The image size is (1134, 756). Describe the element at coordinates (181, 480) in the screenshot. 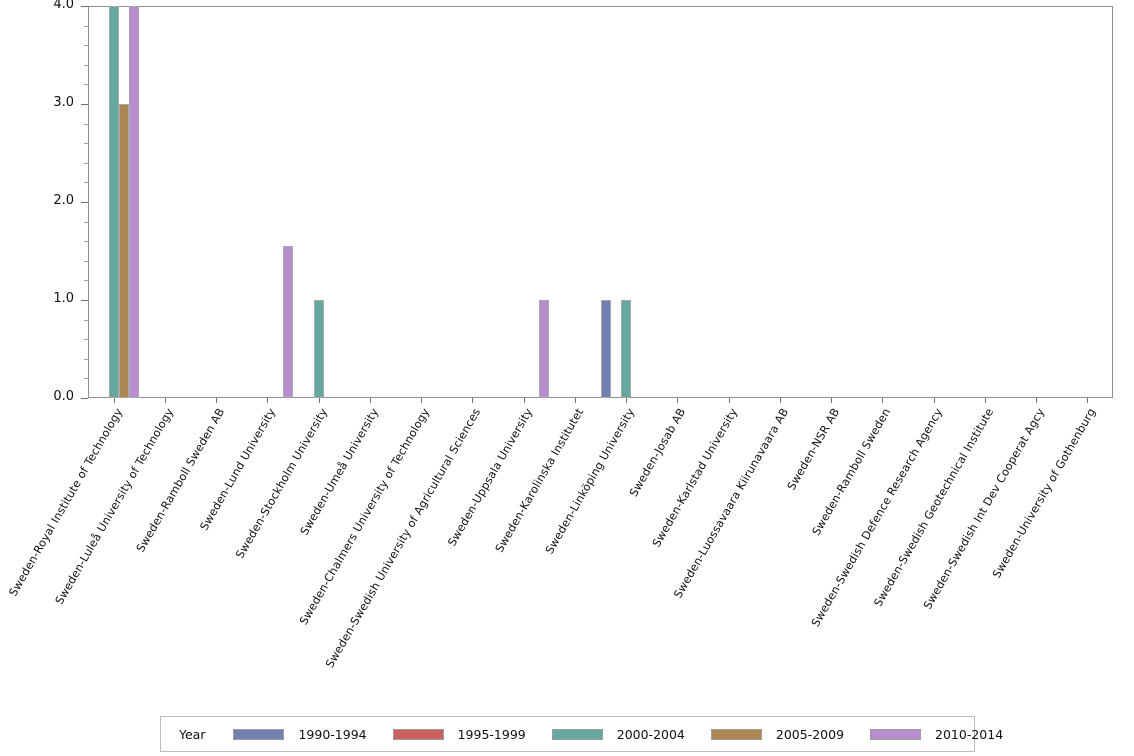

I see `x-axis-tick-label: Sweden-Ramboll Sweden AB` at that location.